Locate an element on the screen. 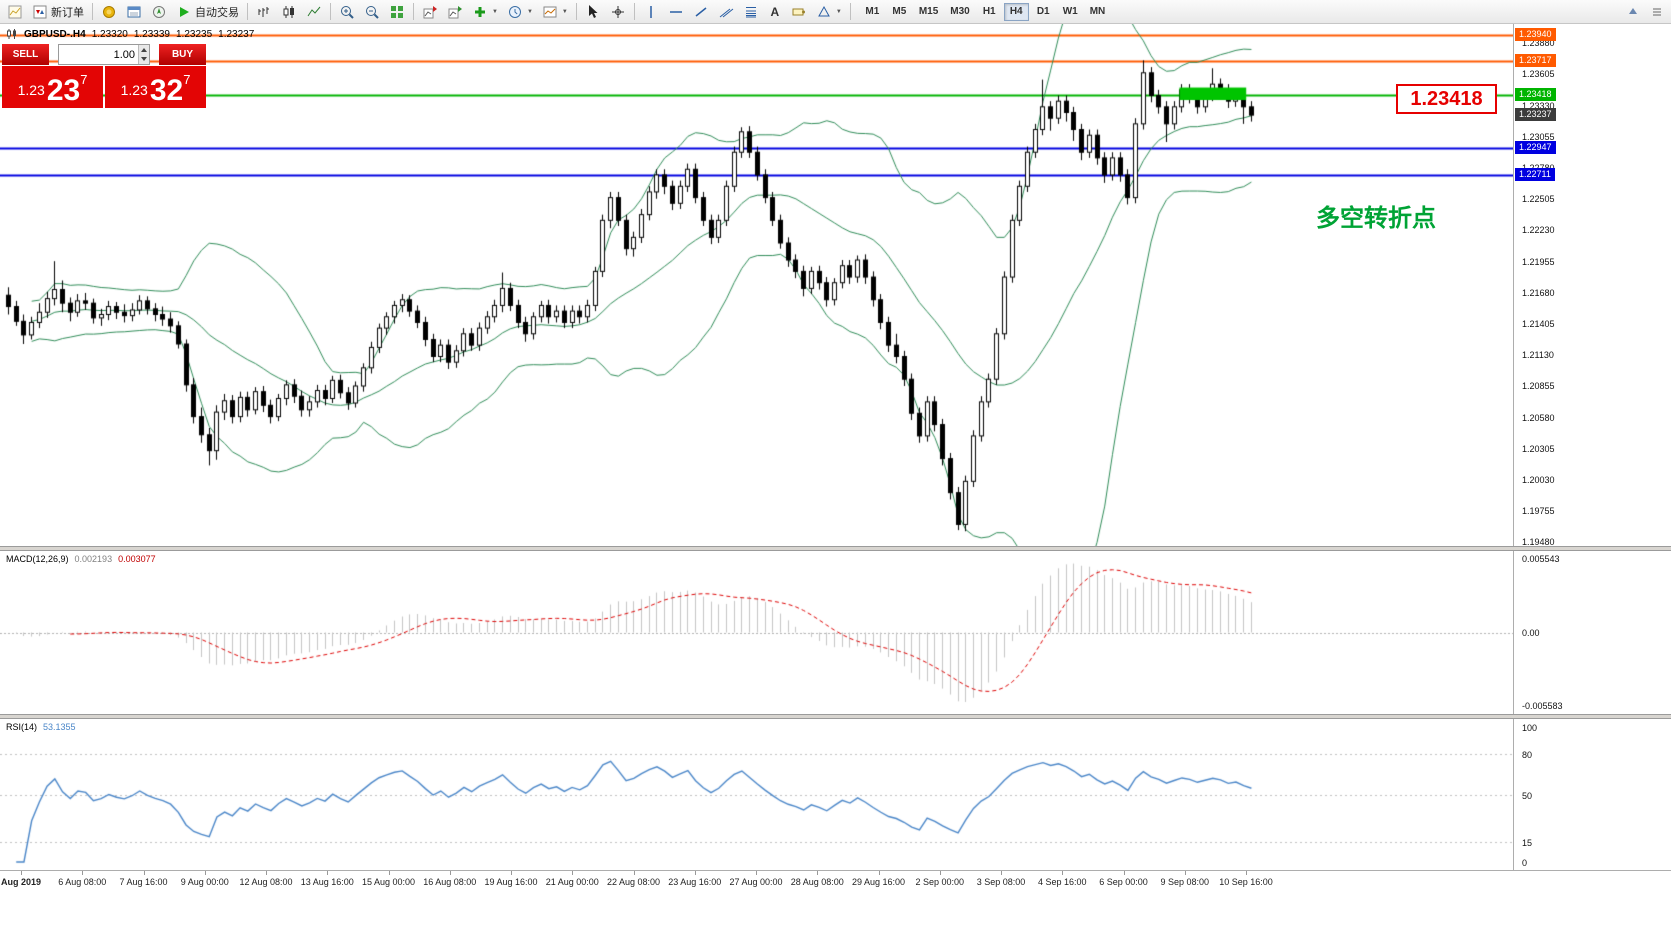  timeframe-button-m5: M5 is located at coordinates (899, 11).